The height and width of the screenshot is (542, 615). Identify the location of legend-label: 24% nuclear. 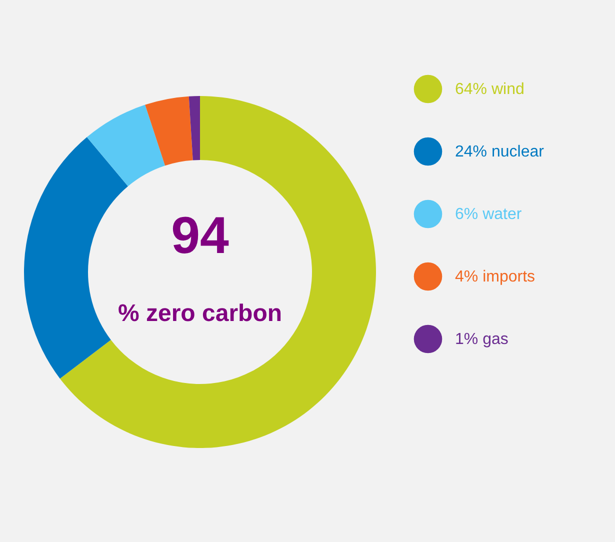
(500, 152).